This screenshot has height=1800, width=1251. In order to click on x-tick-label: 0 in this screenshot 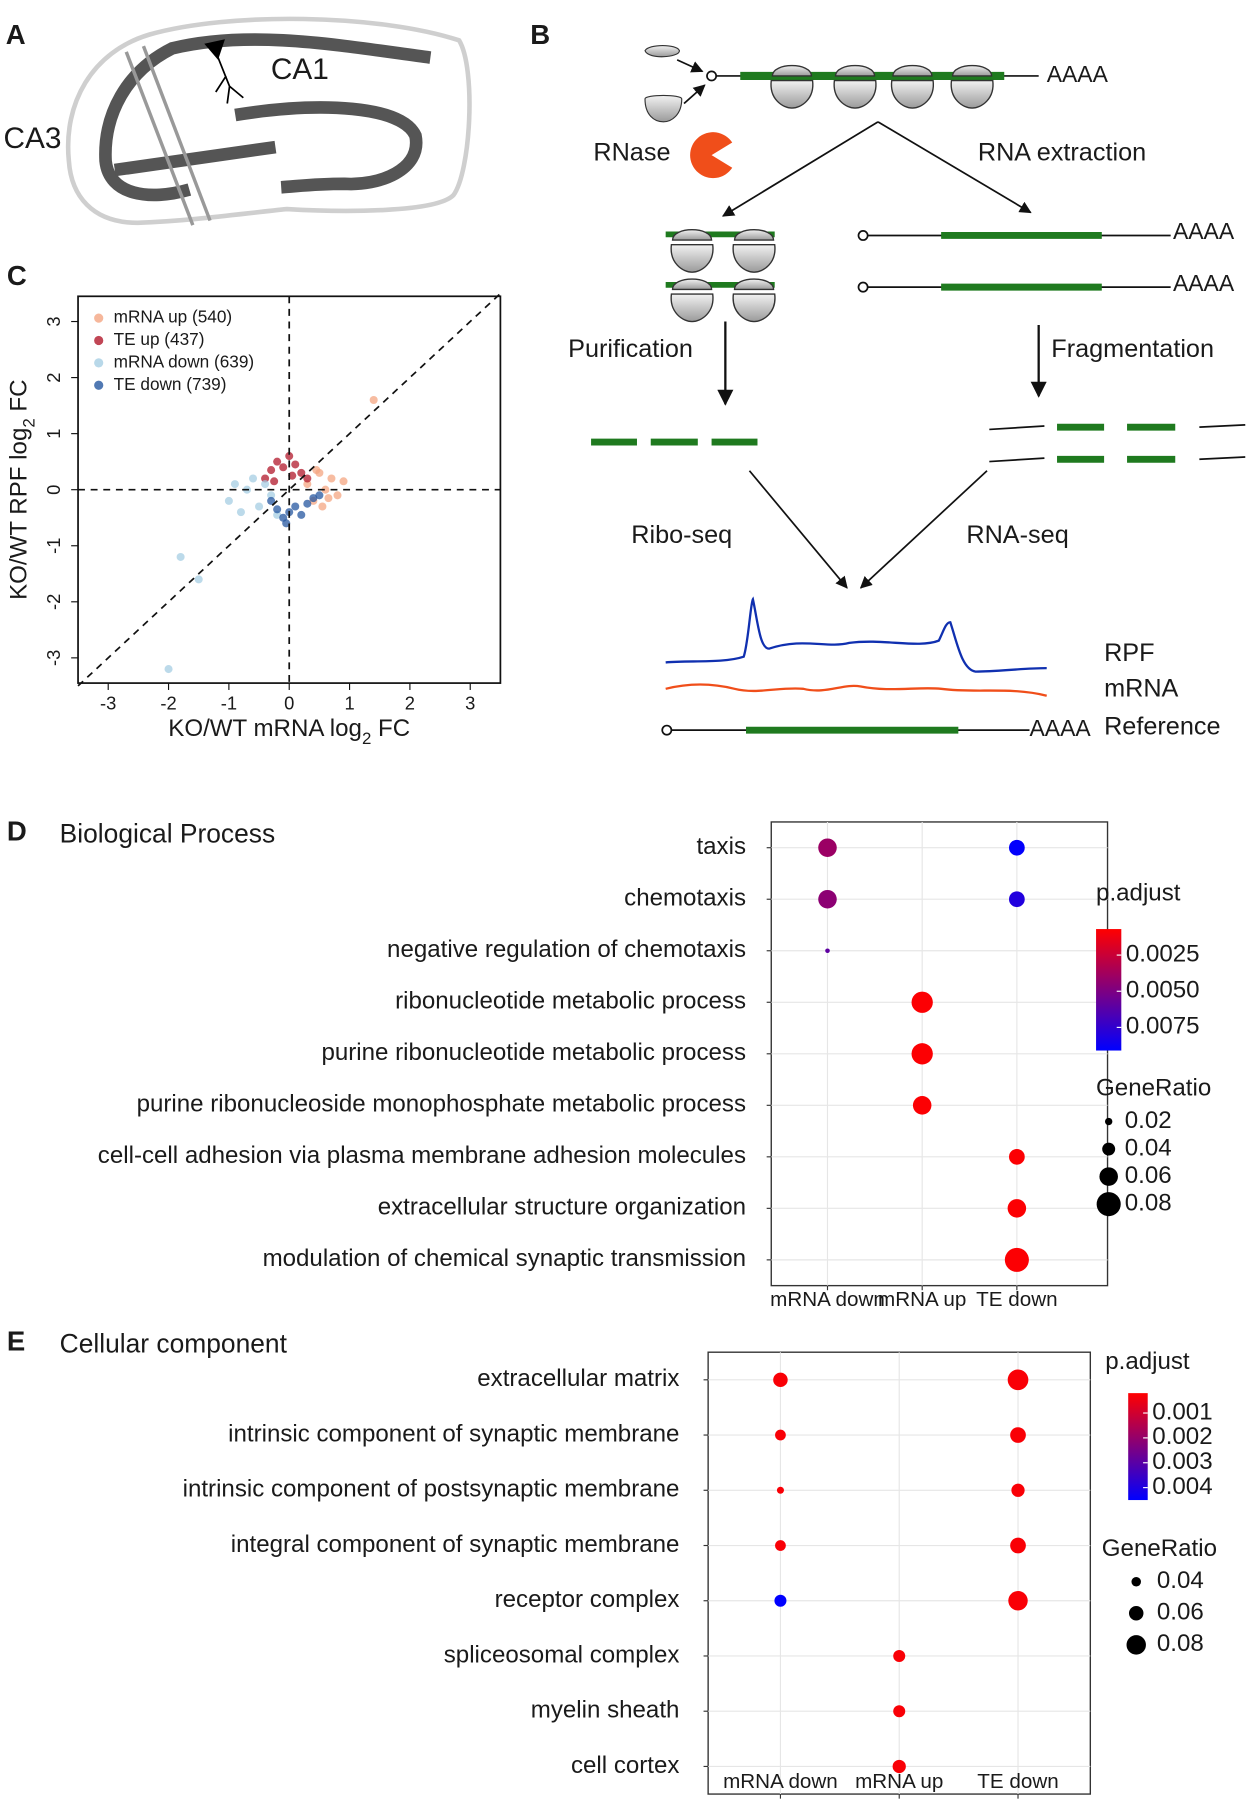, I will do `click(289, 703)`.